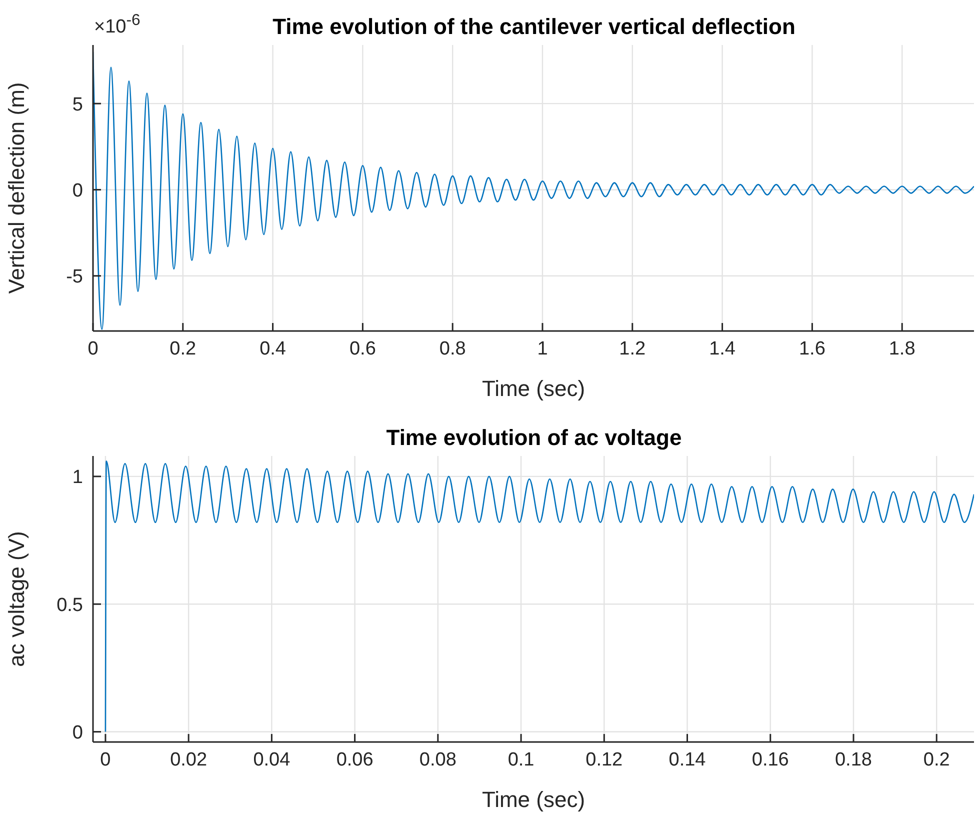 This screenshot has height=822, width=976. What do you see at coordinates (687, 759) in the screenshot?
I see `x-tick-label: 0.14` at bounding box center [687, 759].